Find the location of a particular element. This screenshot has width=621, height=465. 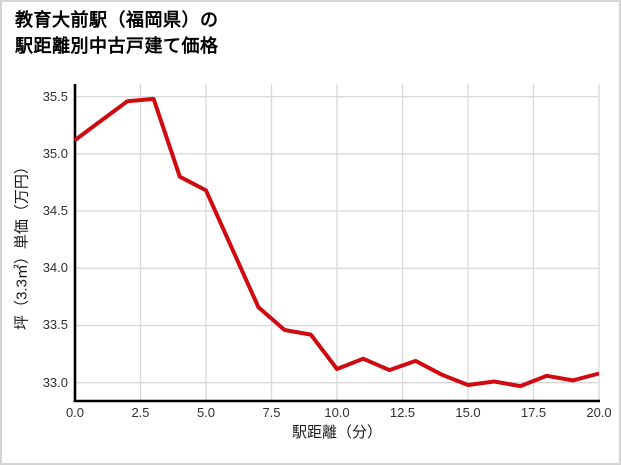

x-tick-label: 0.0 is located at coordinates (75, 412).